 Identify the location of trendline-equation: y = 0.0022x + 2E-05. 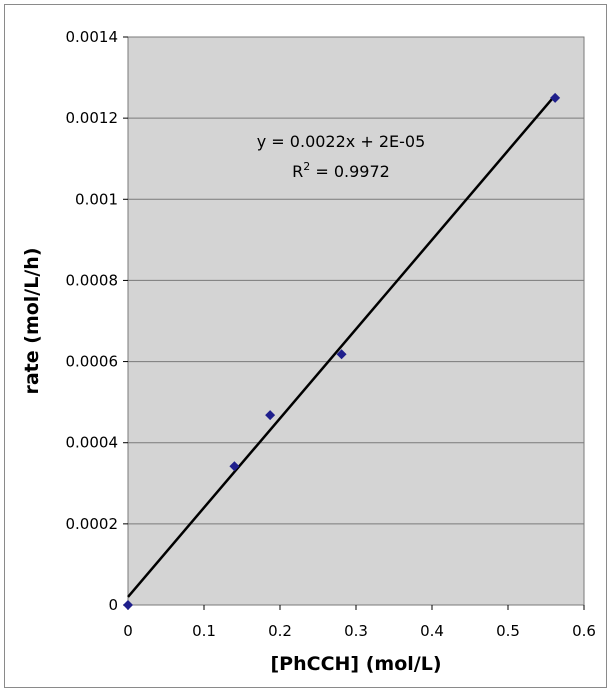
(341, 141).